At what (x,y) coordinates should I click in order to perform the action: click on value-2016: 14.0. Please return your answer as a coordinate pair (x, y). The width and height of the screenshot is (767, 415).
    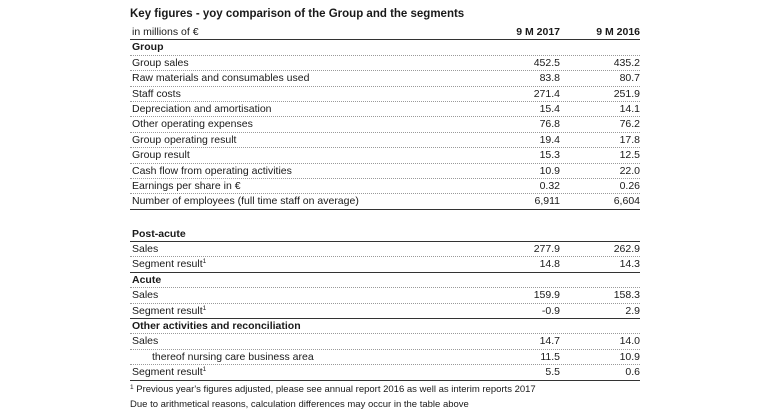
    Looking at the image, I should click on (629, 341).